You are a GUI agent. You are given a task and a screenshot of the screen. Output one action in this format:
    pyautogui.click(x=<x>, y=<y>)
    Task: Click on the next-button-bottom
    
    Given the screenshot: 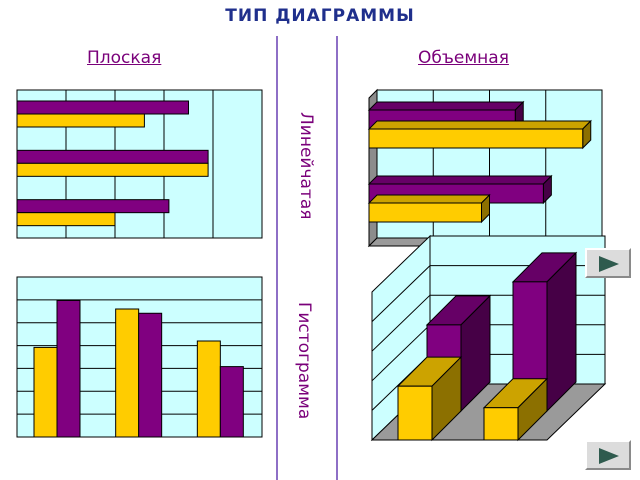 What is the action you would take?
    pyautogui.click(x=608, y=455)
    